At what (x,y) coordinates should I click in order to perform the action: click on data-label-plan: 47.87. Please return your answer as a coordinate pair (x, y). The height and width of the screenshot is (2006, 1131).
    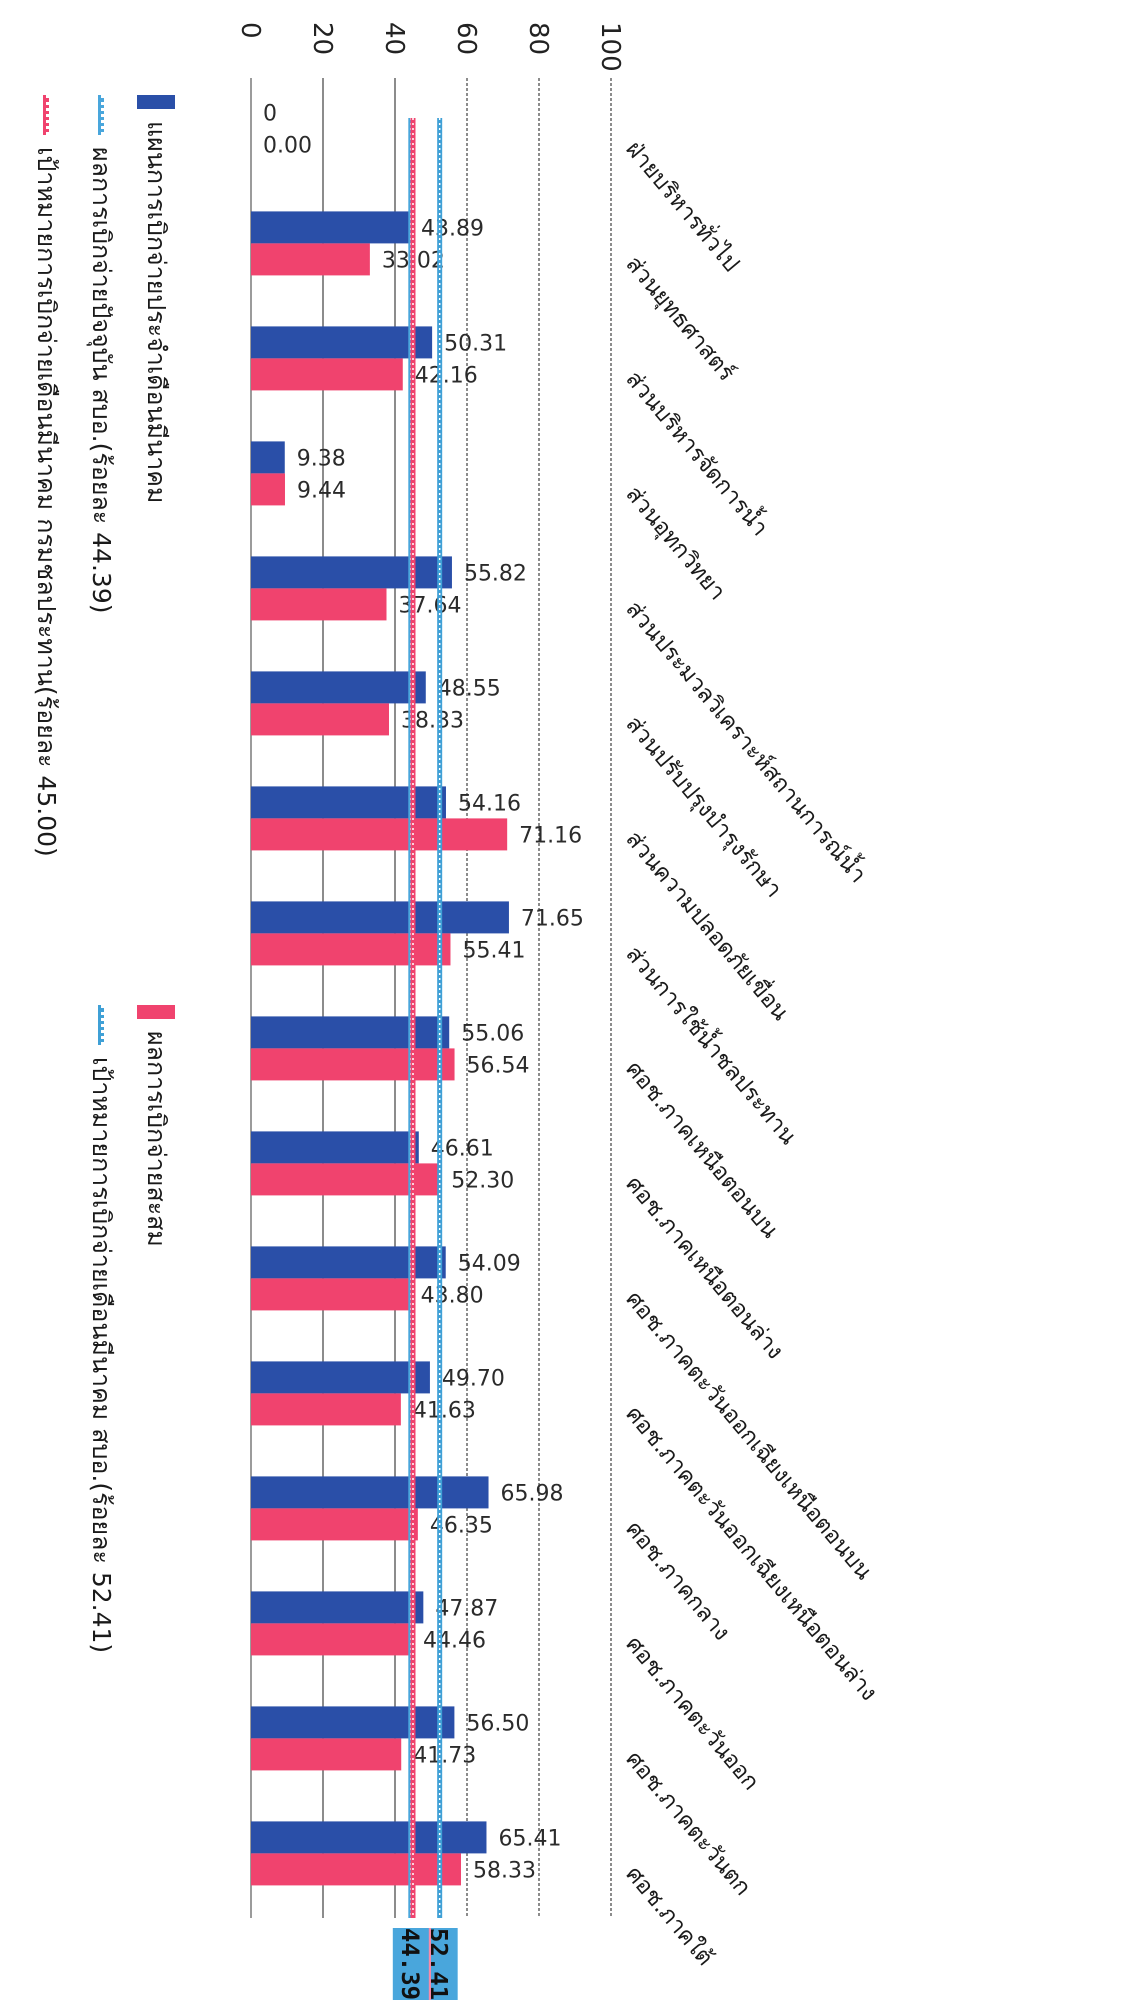
    Looking at the image, I should click on (466, 1608).